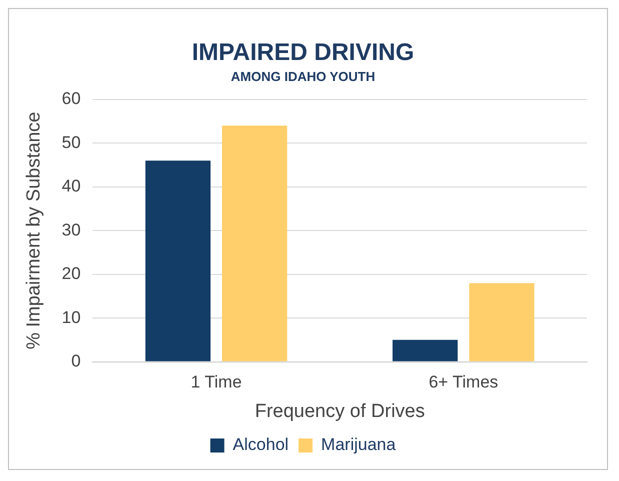 The height and width of the screenshot is (481, 619). What do you see at coordinates (339, 411) in the screenshot?
I see `x-axis-title: Frequency of Drives` at bounding box center [339, 411].